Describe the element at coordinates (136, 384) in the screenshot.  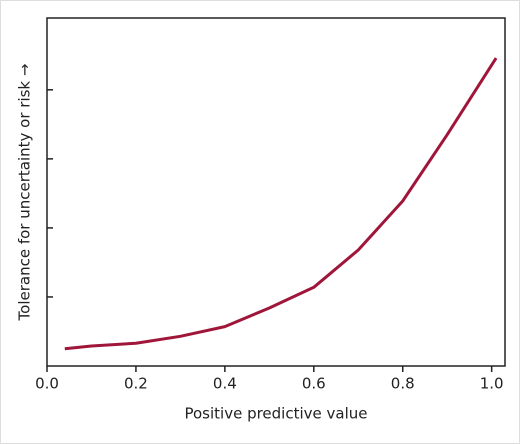
I see `x-tick-label: 0.2` at that location.